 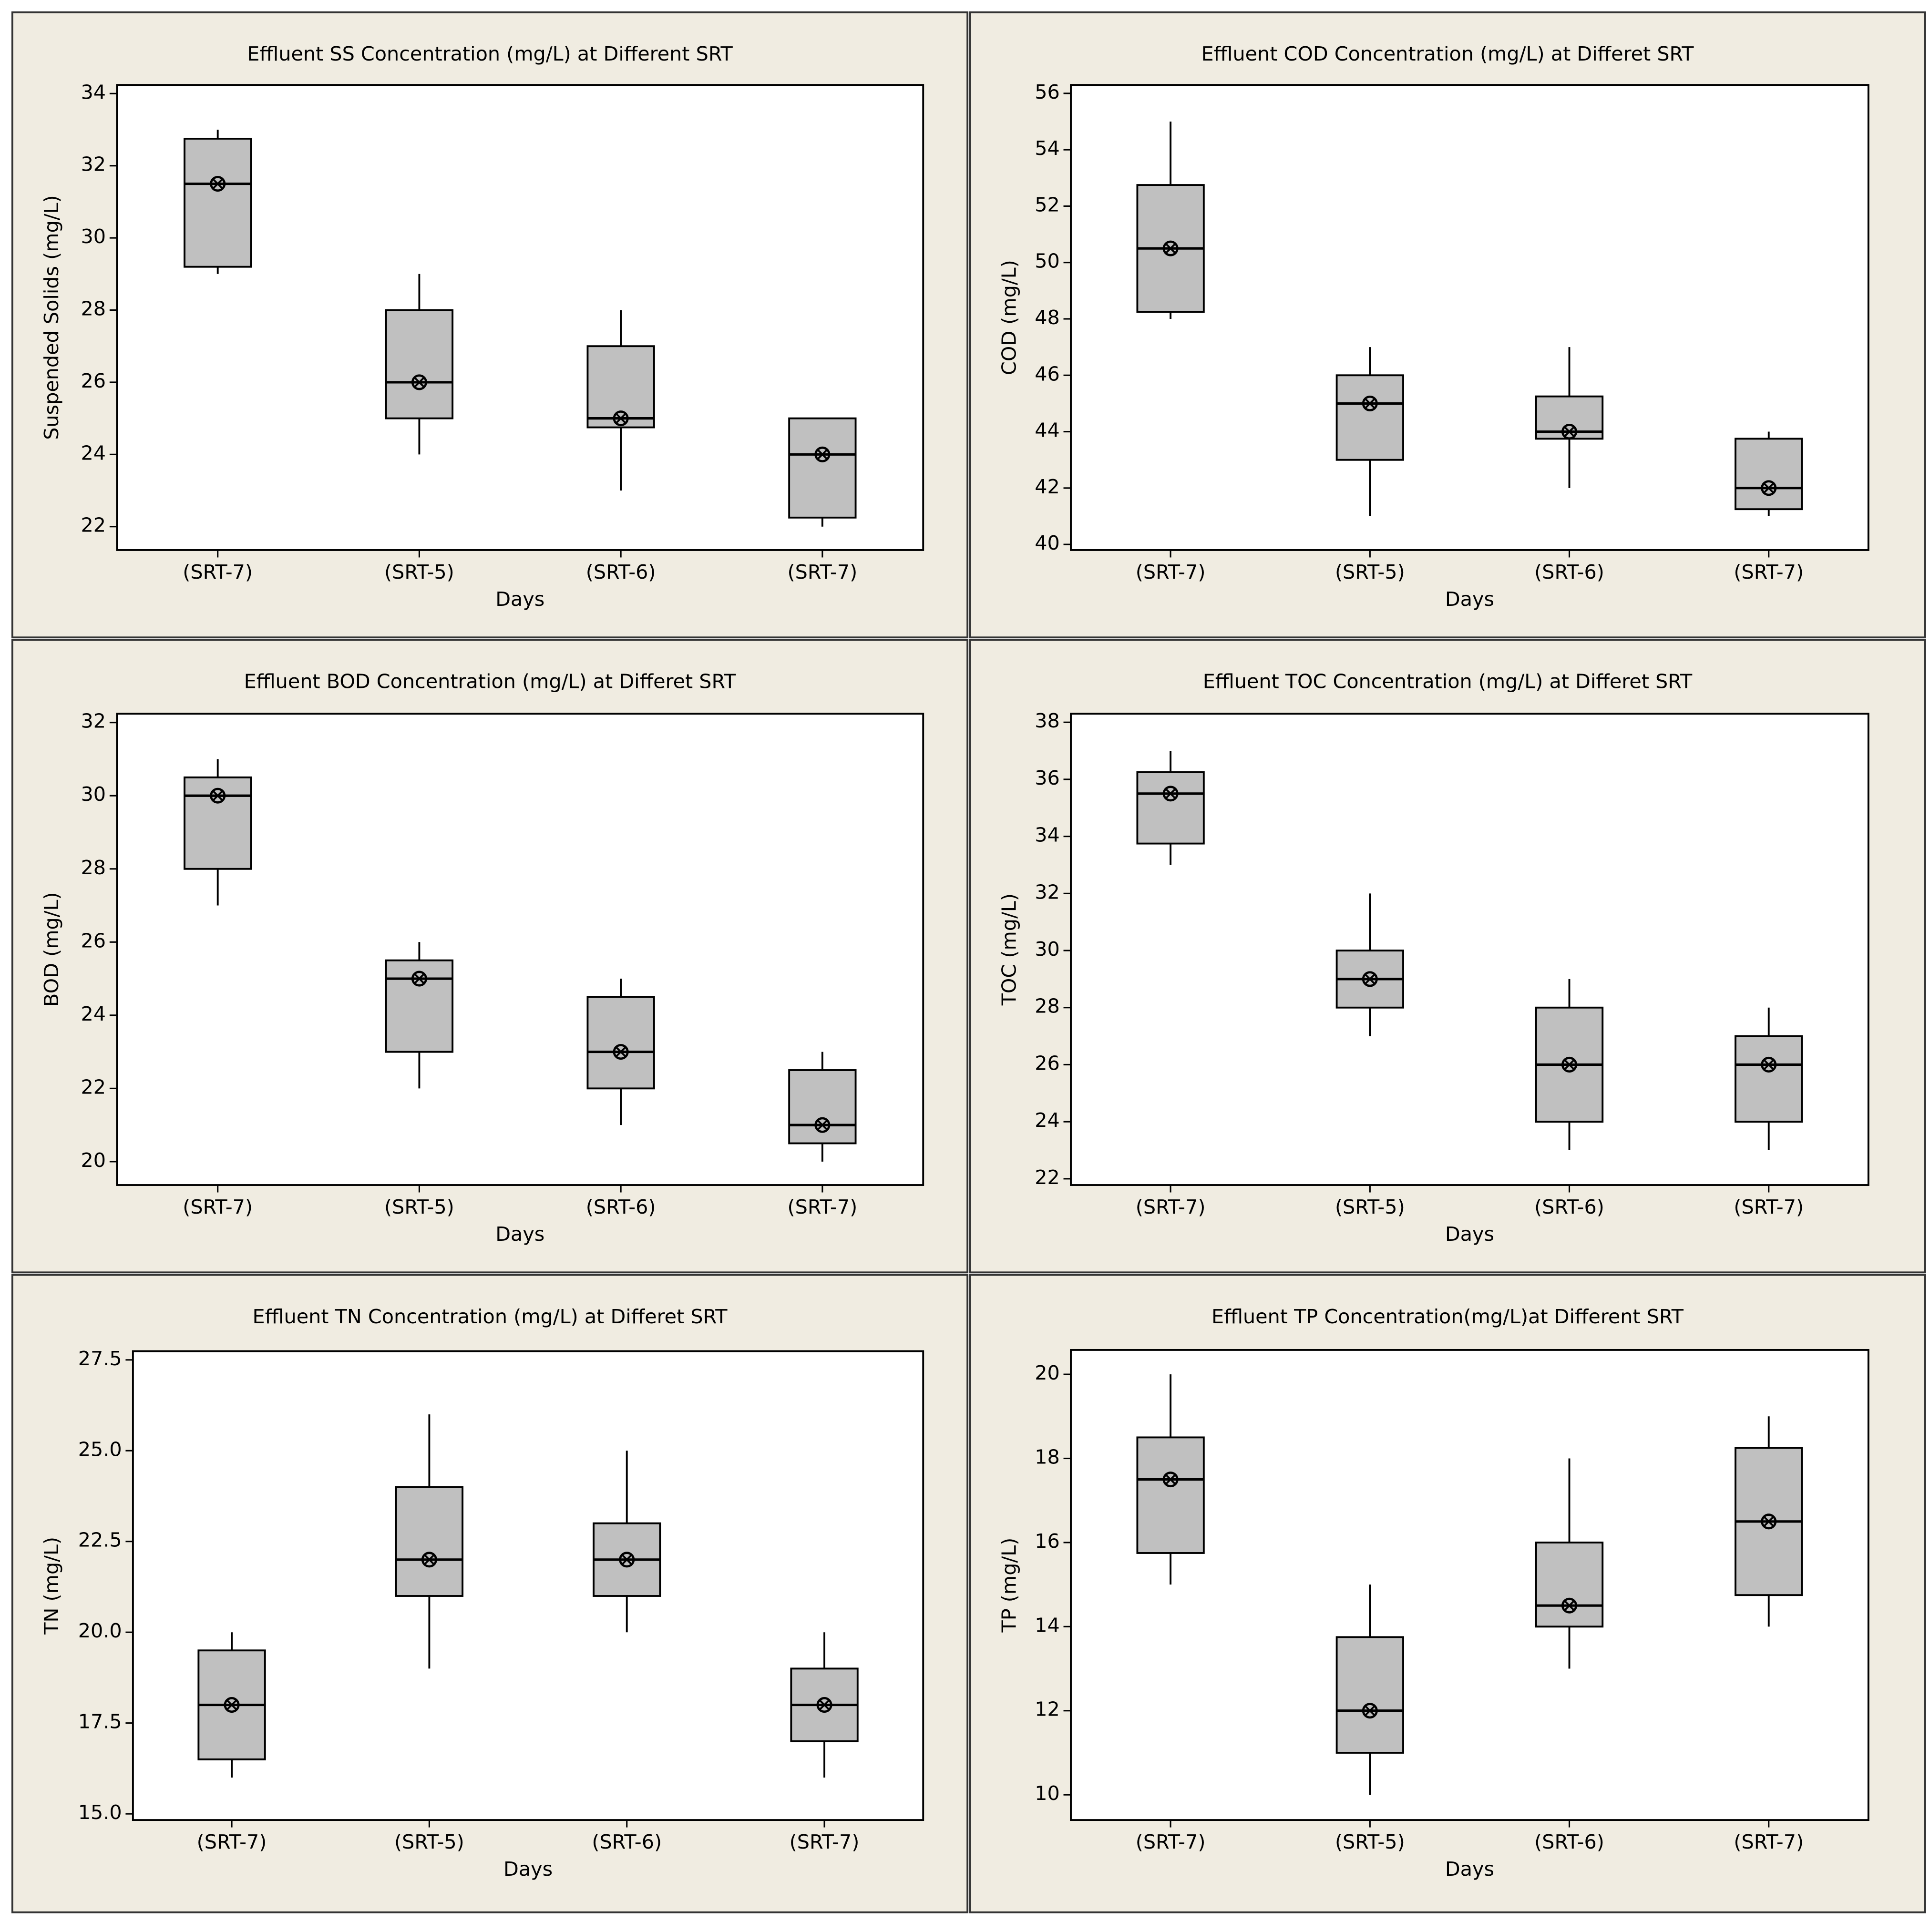 I want to click on y-tick-label: 50, so click(x=1048, y=261).